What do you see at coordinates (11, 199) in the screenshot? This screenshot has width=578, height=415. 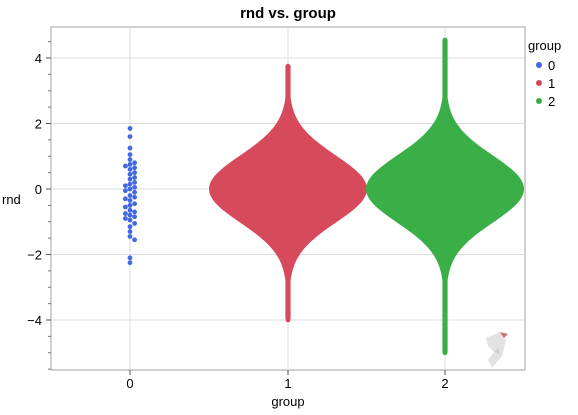 I see `y-axis-label: rnd` at bounding box center [11, 199].